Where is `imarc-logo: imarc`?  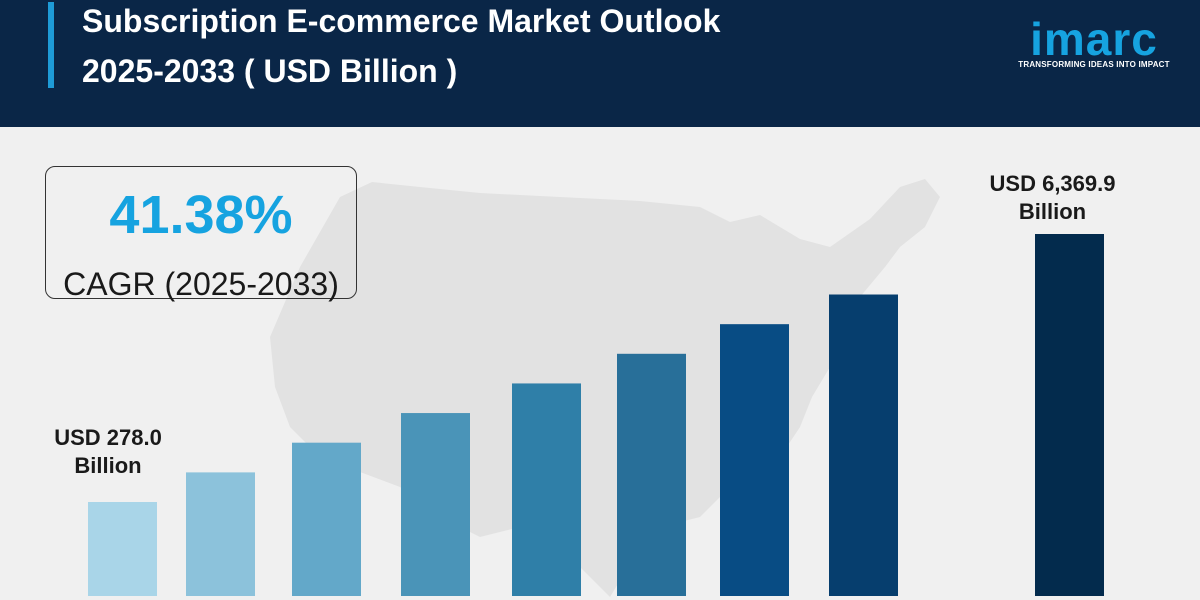 imarc-logo: imarc is located at coordinates (1094, 39).